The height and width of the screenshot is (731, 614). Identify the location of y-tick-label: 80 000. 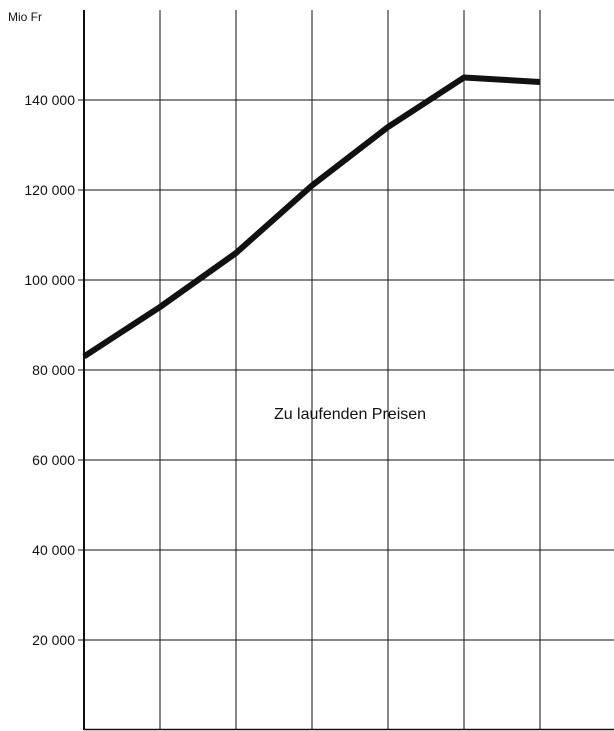
(53, 370).